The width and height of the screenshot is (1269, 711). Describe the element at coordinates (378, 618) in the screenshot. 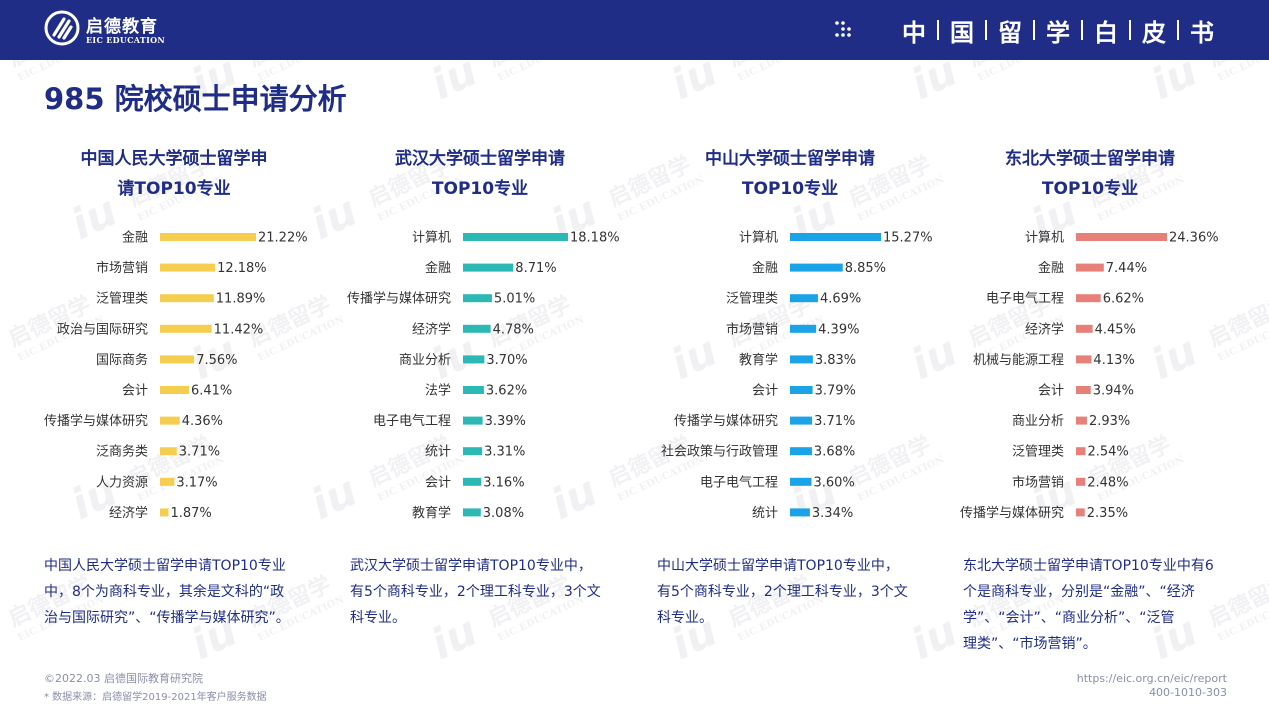

I see `description-line: 科专业。` at that location.